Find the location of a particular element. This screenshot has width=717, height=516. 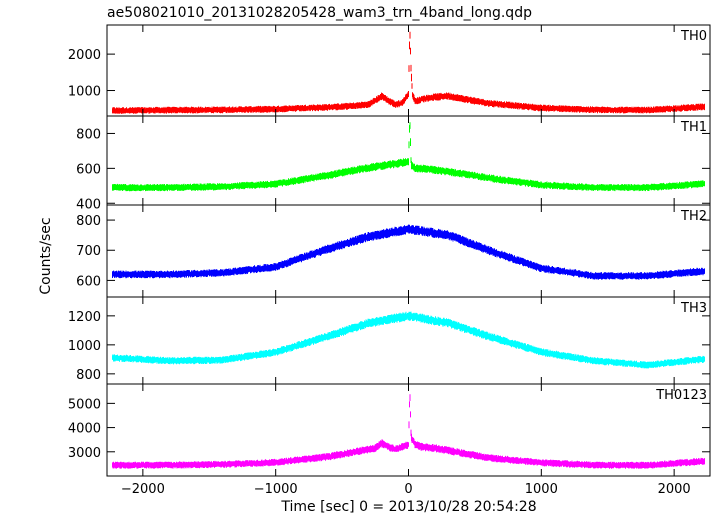

x-axis-label: Time [sec] 0 = 2013/10/28 20:54:28 is located at coordinates (408, 507).